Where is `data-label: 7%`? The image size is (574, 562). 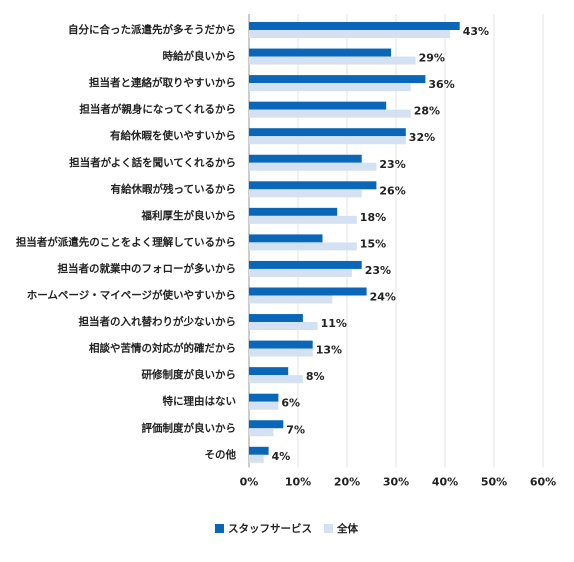
data-label: 7% is located at coordinates (295, 429).